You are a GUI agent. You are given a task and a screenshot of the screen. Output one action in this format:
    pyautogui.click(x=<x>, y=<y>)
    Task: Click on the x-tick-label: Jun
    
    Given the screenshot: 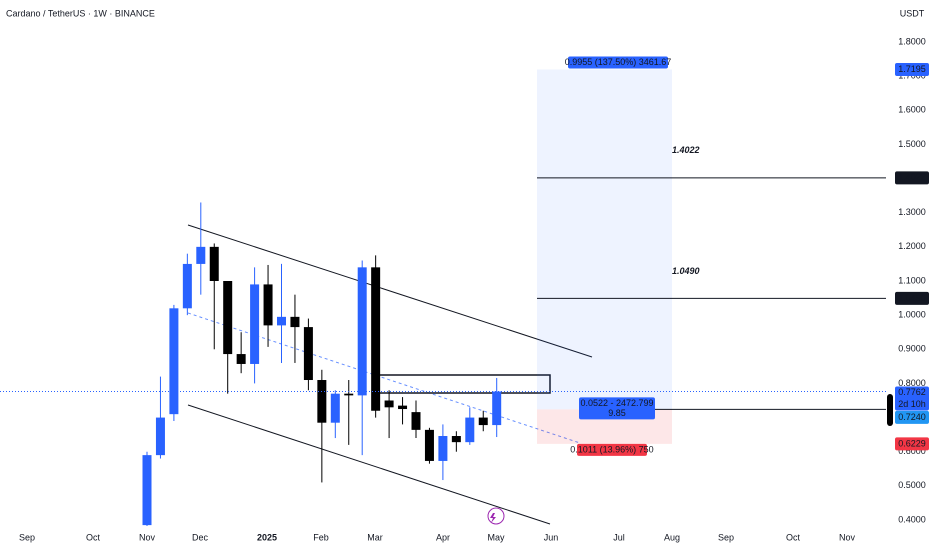 What is the action you would take?
    pyautogui.click(x=551, y=537)
    